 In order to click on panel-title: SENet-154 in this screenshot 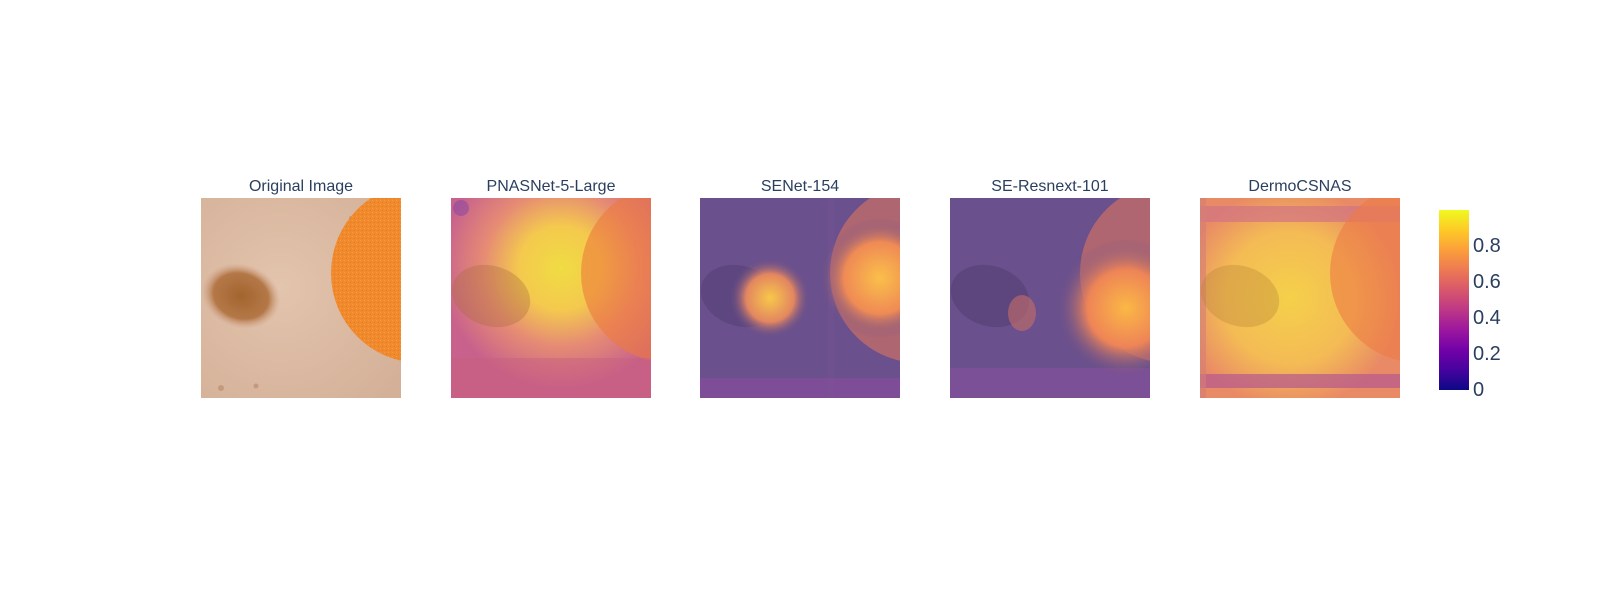, I will do `click(800, 186)`.